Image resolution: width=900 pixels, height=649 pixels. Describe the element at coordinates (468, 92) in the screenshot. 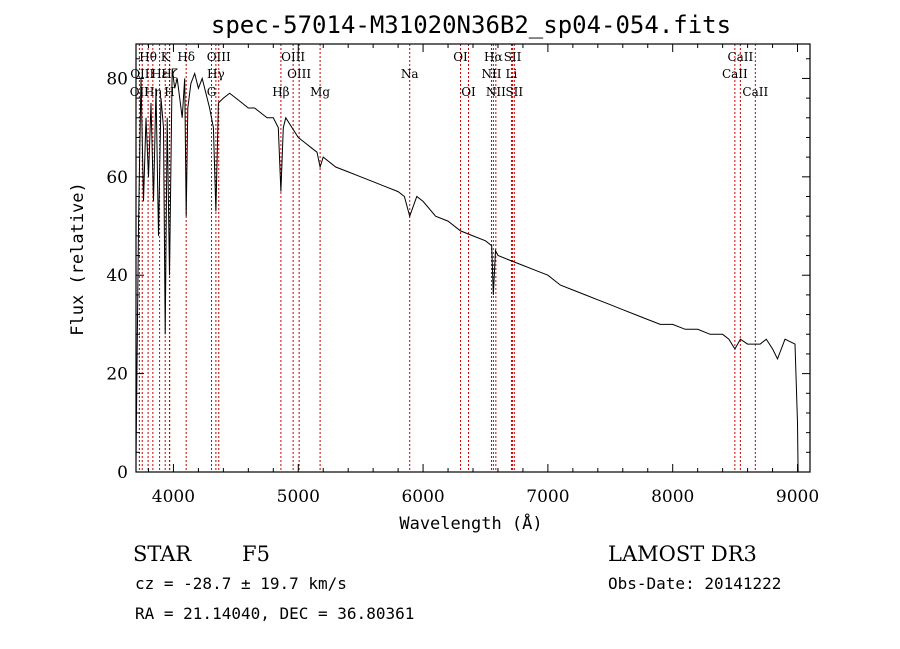

I see `marker-label-18: OI` at that location.